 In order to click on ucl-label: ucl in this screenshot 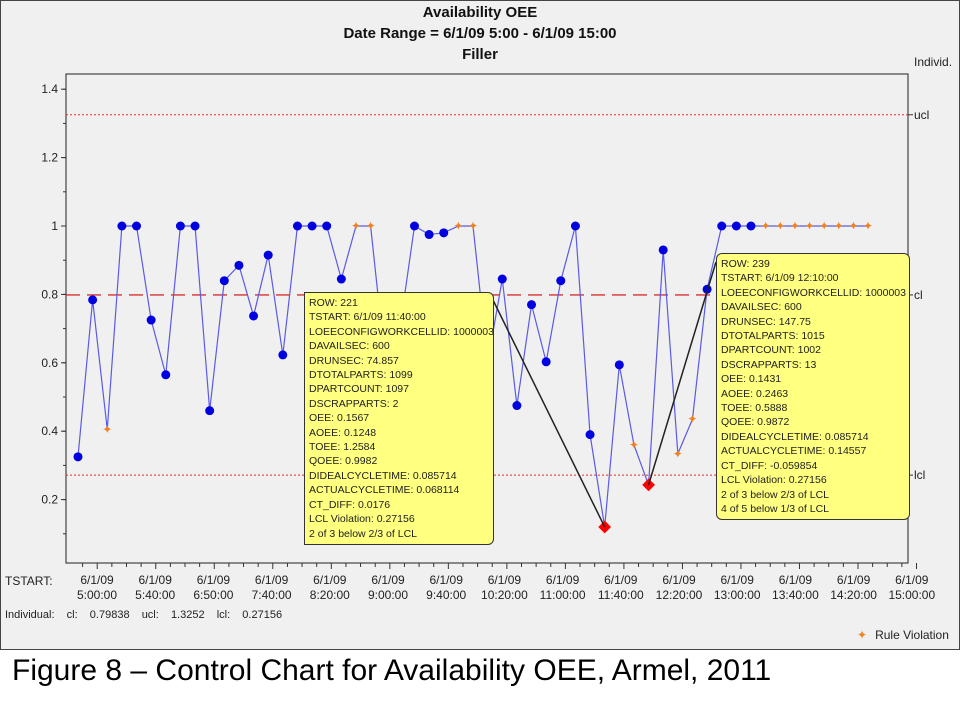, I will do `click(921, 115)`.